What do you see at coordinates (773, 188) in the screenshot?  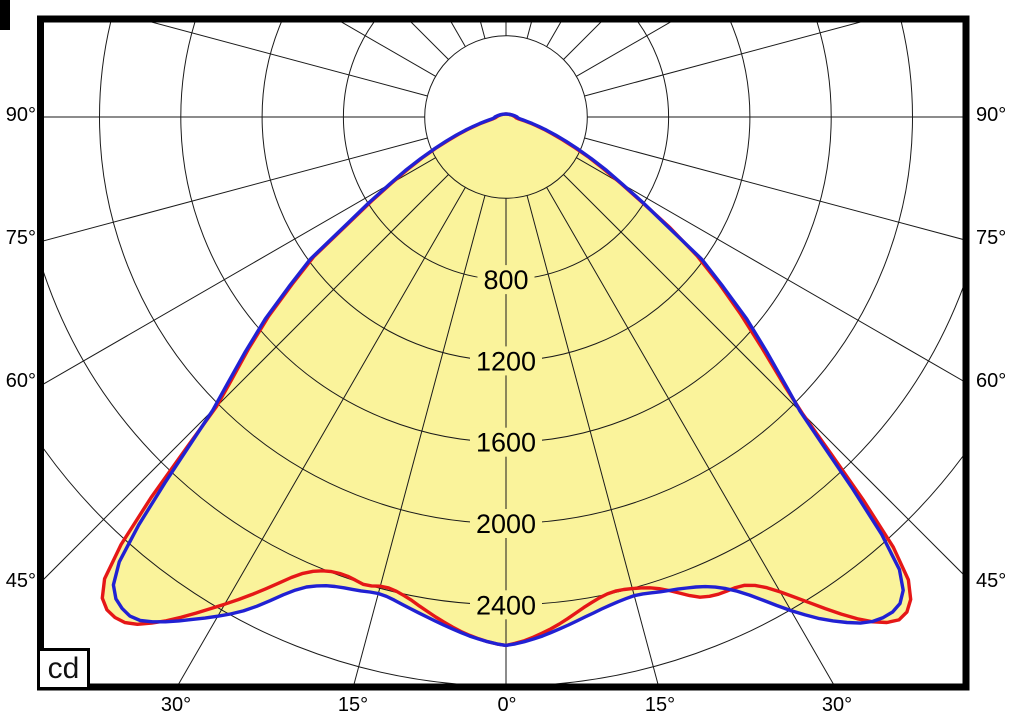 I see `grid-ray-75deg` at bounding box center [773, 188].